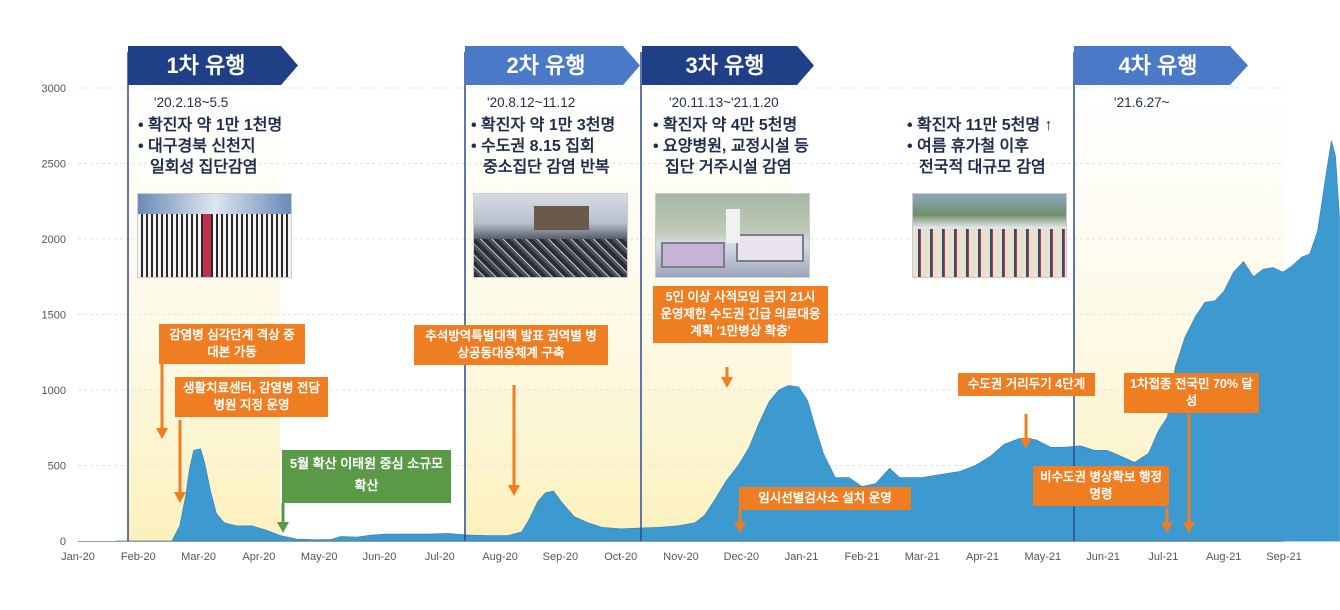 The height and width of the screenshot is (610, 1340). What do you see at coordinates (982, 557) in the screenshot?
I see `x-tick-label: Apr-21` at bounding box center [982, 557].